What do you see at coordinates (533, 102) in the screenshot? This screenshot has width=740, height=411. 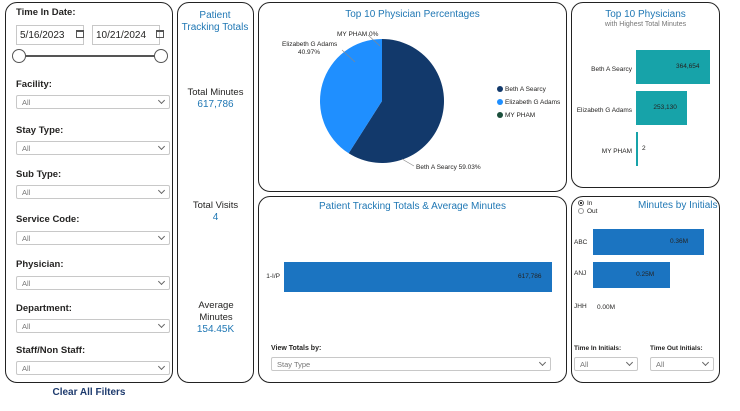 I see `legend-label: Elizabeth G Adams` at bounding box center [533, 102].